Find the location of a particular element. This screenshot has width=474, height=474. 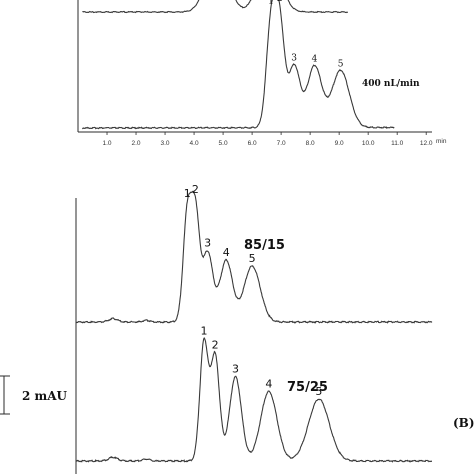

panel-a-peak-labels: 12 3 4 5 is located at coordinates (306, 35).